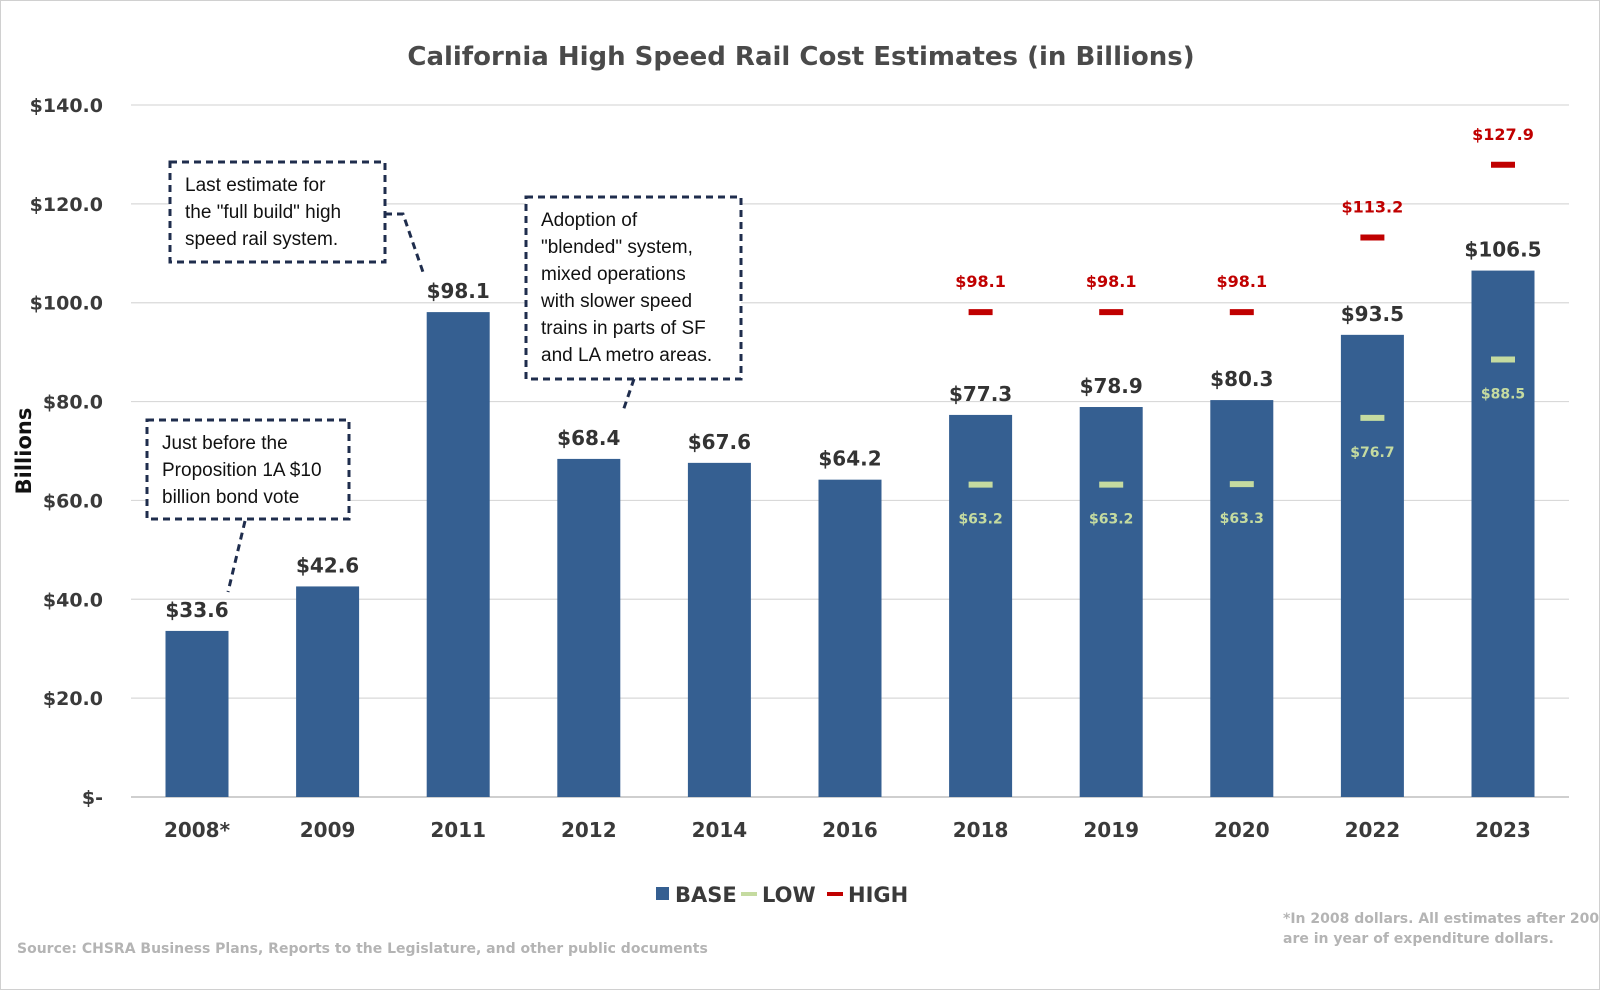 This screenshot has width=1600, height=991. What do you see at coordinates (588, 438) in the screenshot?
I see `bar-value-label: $68.4` at bounding box center [588, 438].